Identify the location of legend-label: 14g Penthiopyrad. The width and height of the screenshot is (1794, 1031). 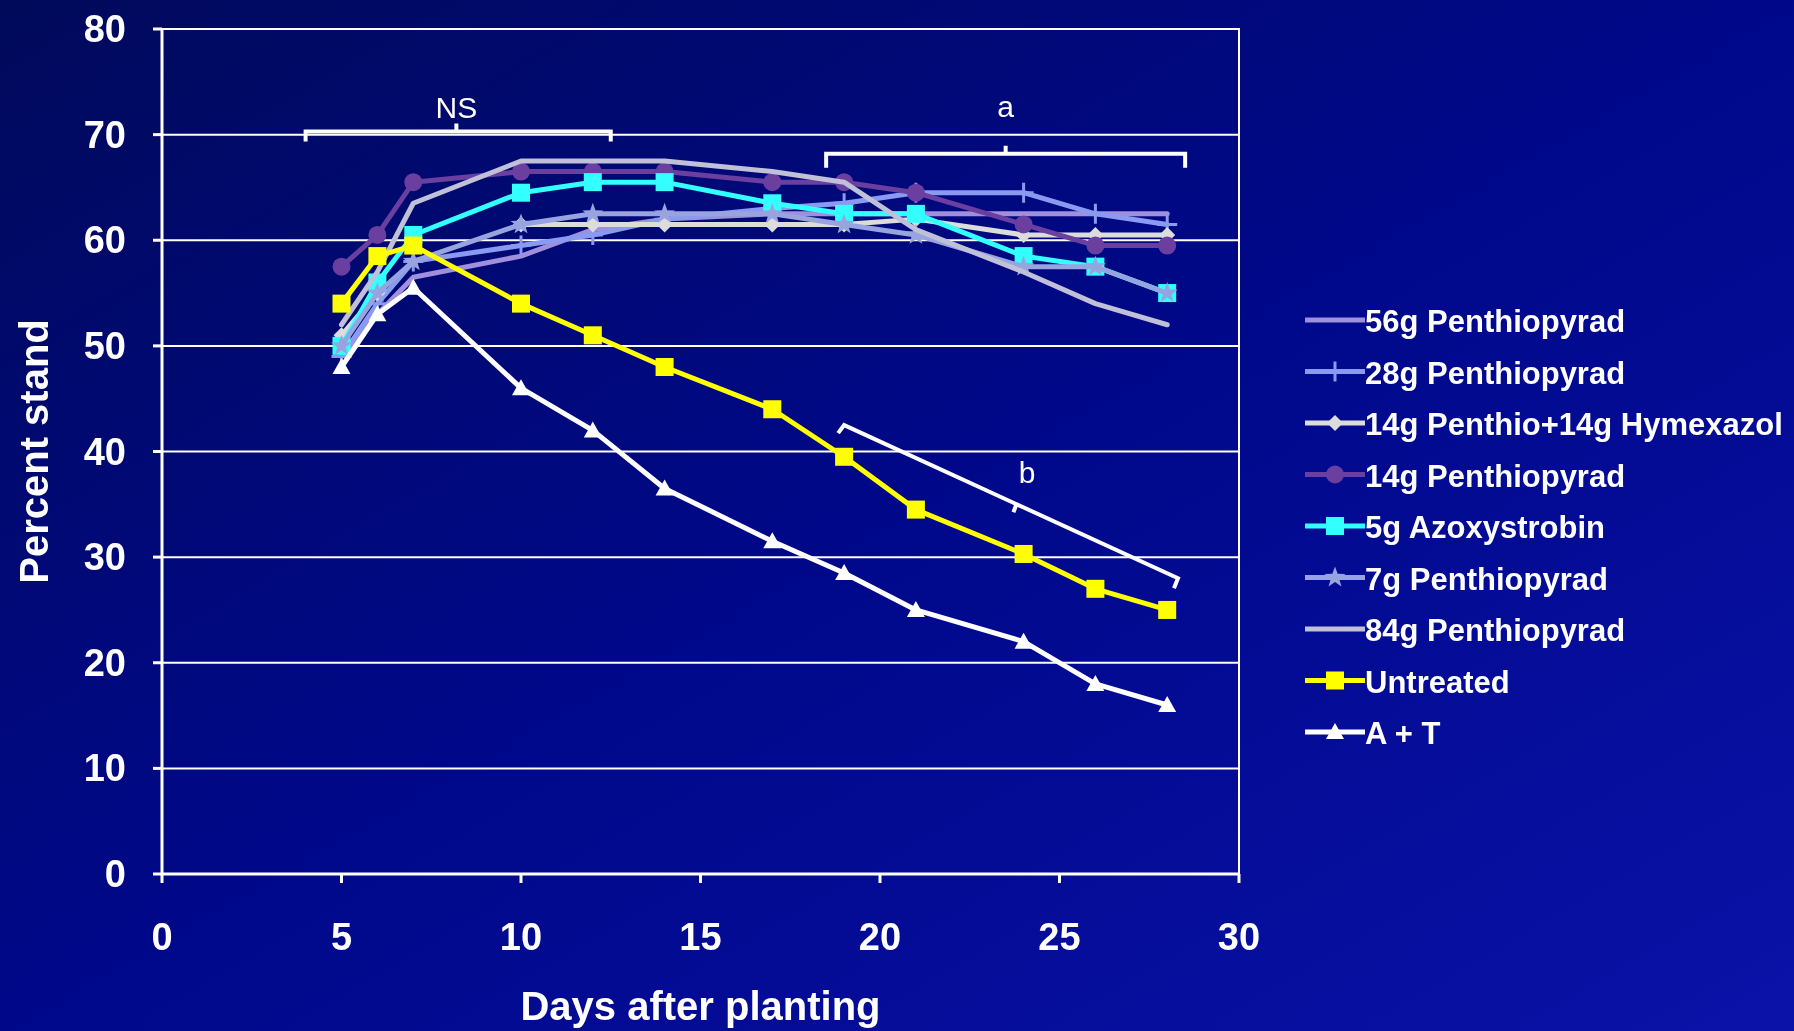
(1495, 476).